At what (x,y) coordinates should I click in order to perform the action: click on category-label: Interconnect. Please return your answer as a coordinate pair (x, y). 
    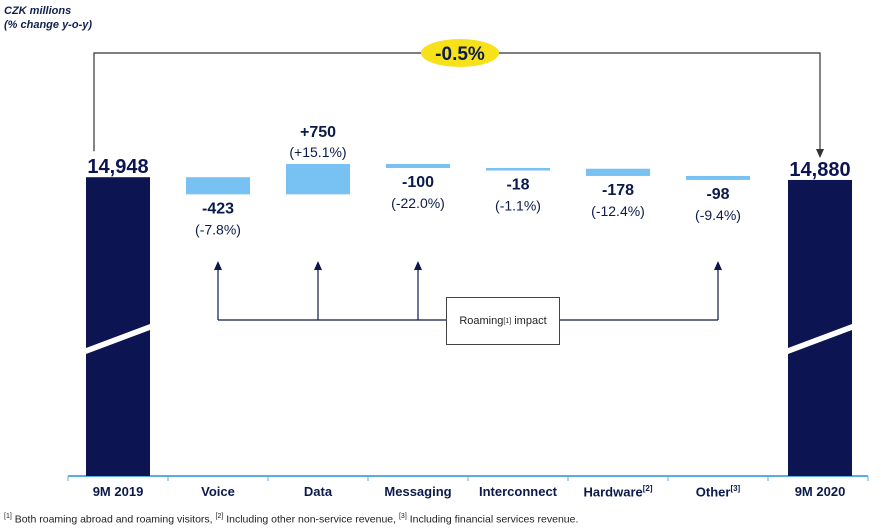
    Looking at the image, I should click on (518, 491).